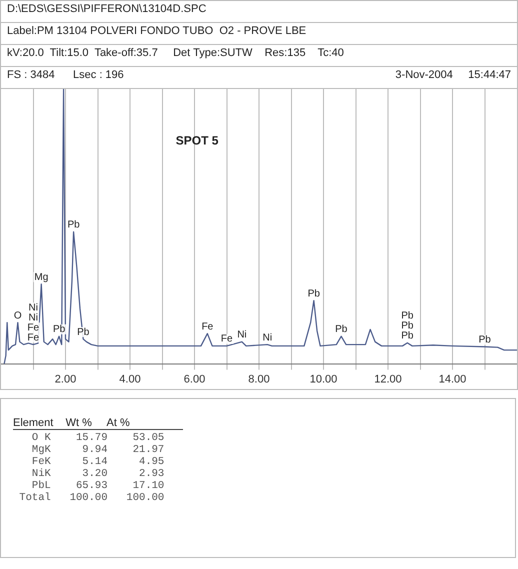 This screenshot has height=569, width=518. What do you see at coordinates (92, 498) in the screenshot?
I see `text: Total 100.00 100.00` at bounding box center [92, 498].